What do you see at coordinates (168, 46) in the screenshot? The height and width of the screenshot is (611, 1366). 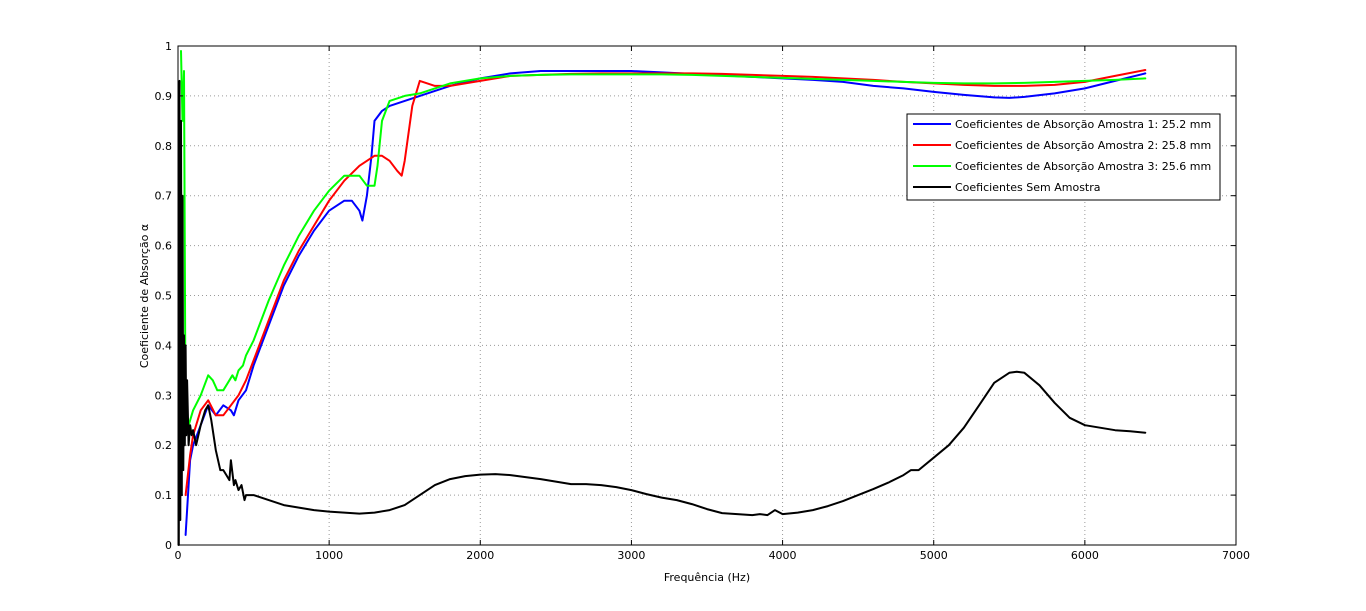 I see `y-tick-label: 1` at bounding box center [168, 46].